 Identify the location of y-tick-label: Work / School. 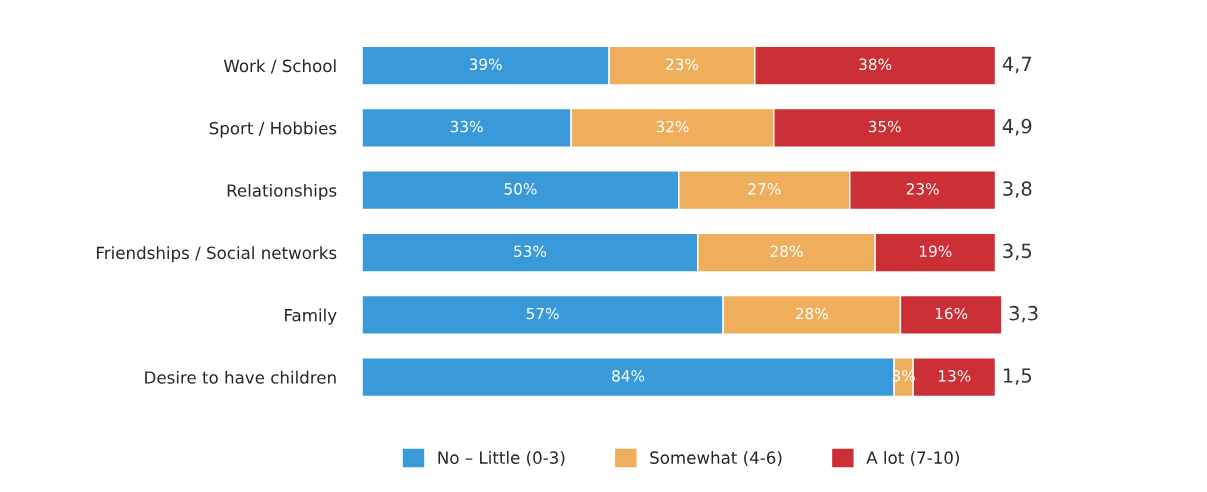
(279, 66).